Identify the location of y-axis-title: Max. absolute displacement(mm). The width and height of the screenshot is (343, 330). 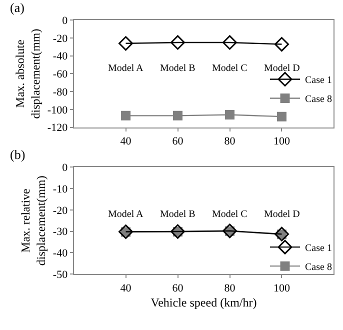
(28, 73).